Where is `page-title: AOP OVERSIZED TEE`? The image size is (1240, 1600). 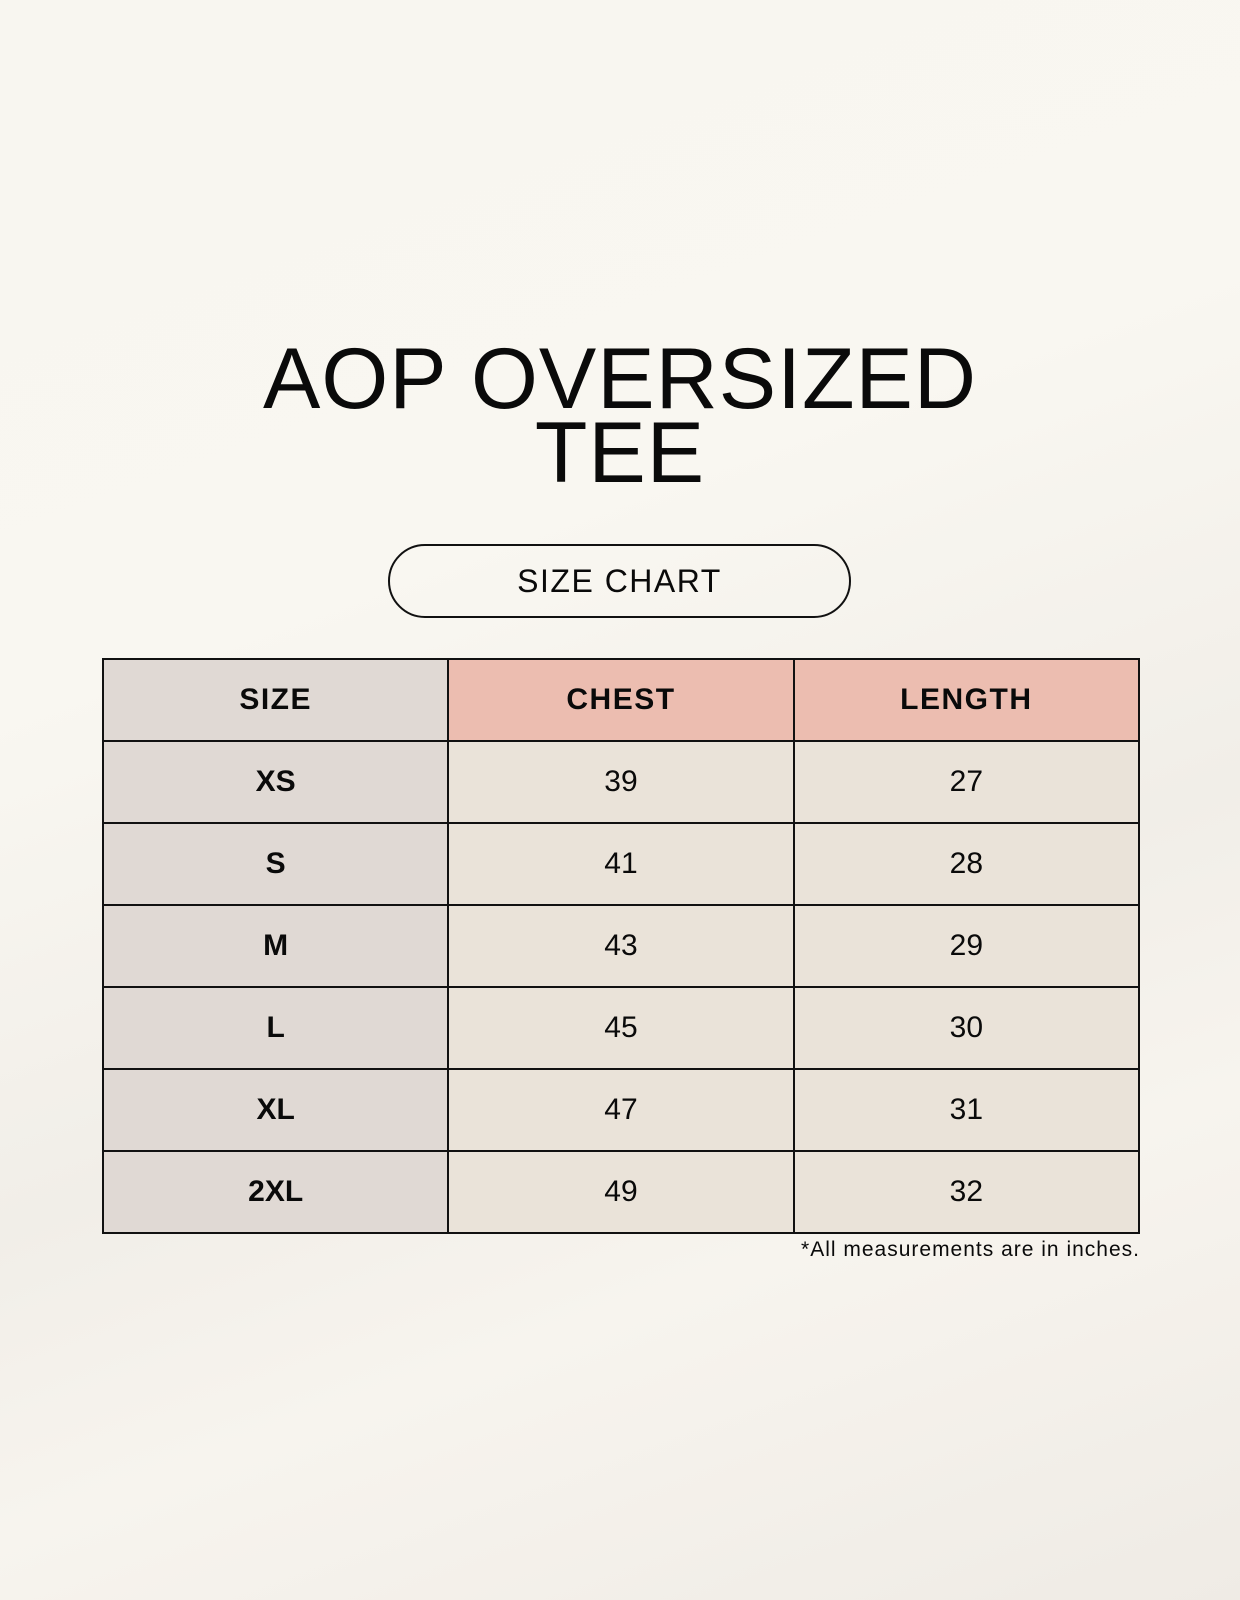 page-title: AOP OVERSIZED TEE is located at coordinates (620, 416).